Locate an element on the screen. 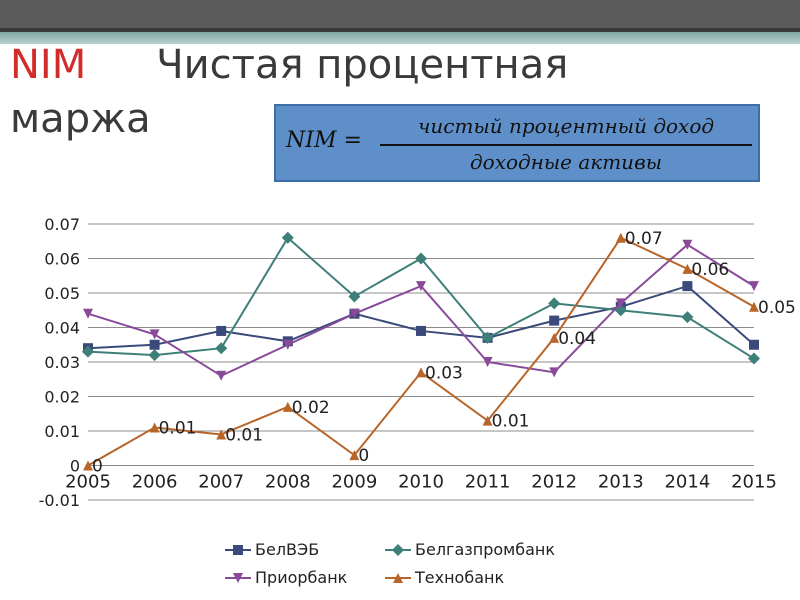 The height and width of the screenshot is (600, 800). y-tick-label: 0.01 is located at coordinates (62, 431).